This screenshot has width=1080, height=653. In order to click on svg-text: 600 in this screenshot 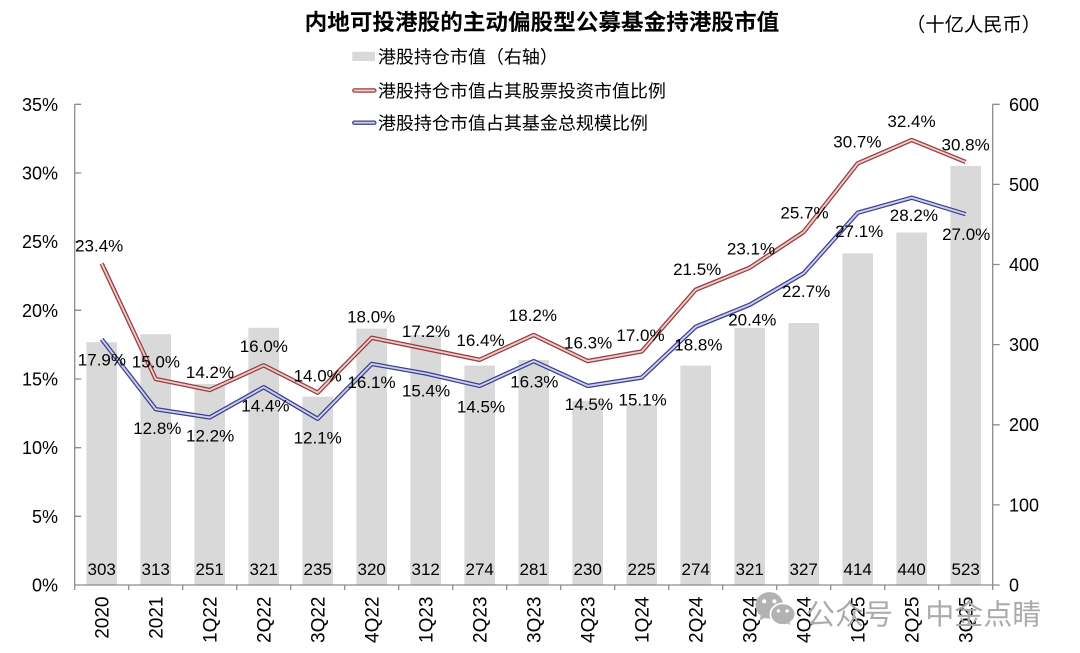, I will do `click(1024, 105)`.